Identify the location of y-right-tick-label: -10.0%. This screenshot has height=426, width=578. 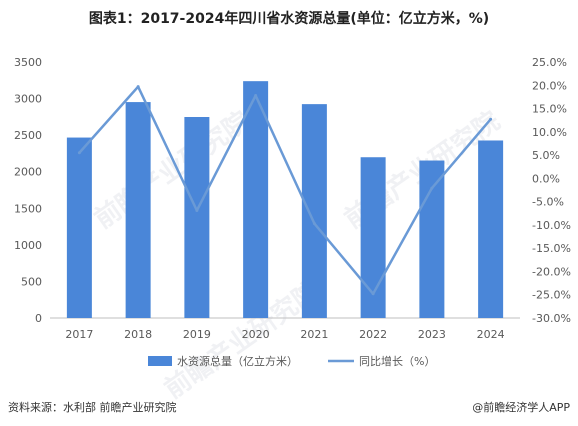
(551, 225).